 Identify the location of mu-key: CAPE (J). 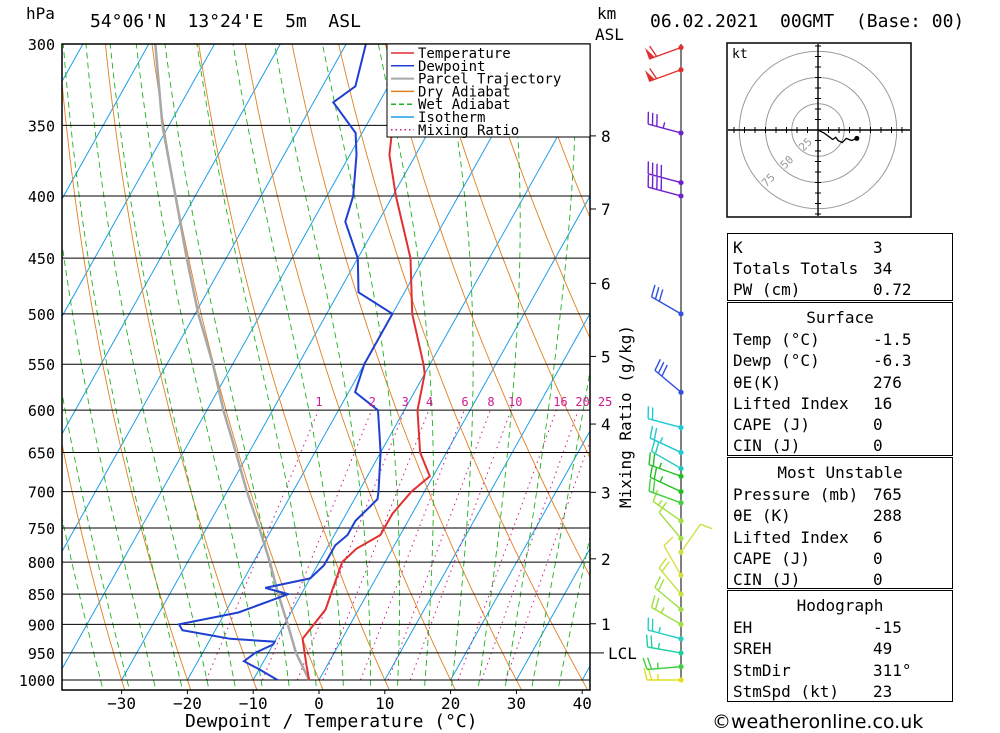
(772, 558).